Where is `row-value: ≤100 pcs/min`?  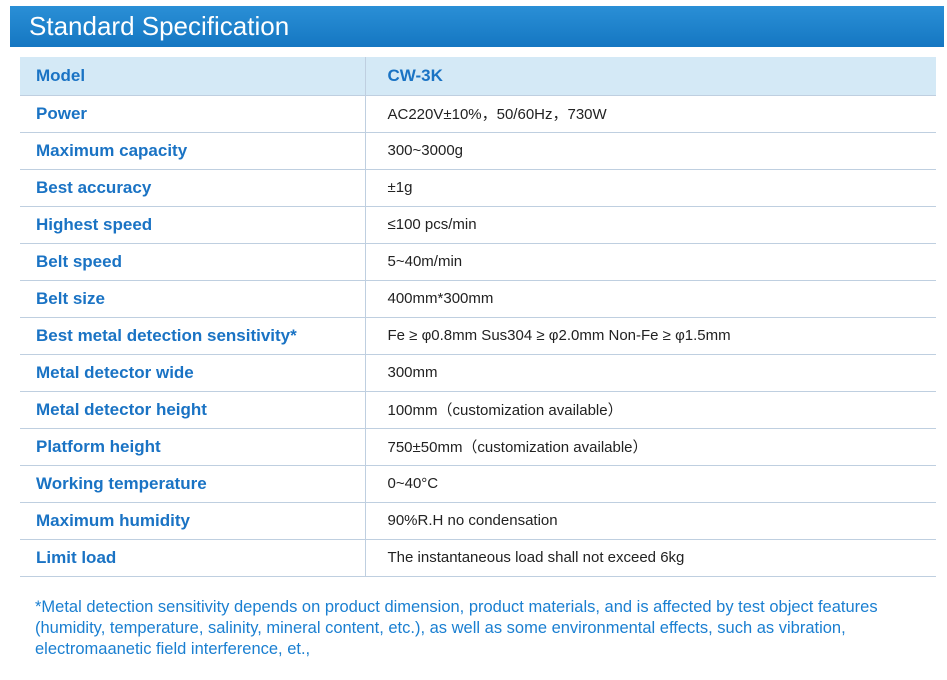
row-value: ≤100 pcs/min is located at coordinates (650, 225).